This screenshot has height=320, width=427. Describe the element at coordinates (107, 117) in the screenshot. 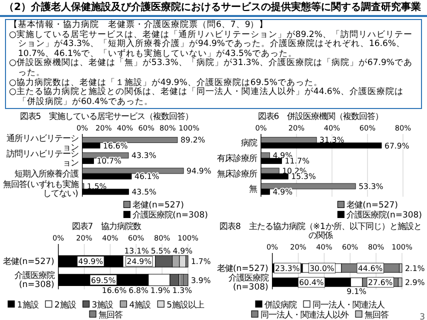

I see `chart-title: 図表5 実施している居宅サービス（複数回答）` at that location.